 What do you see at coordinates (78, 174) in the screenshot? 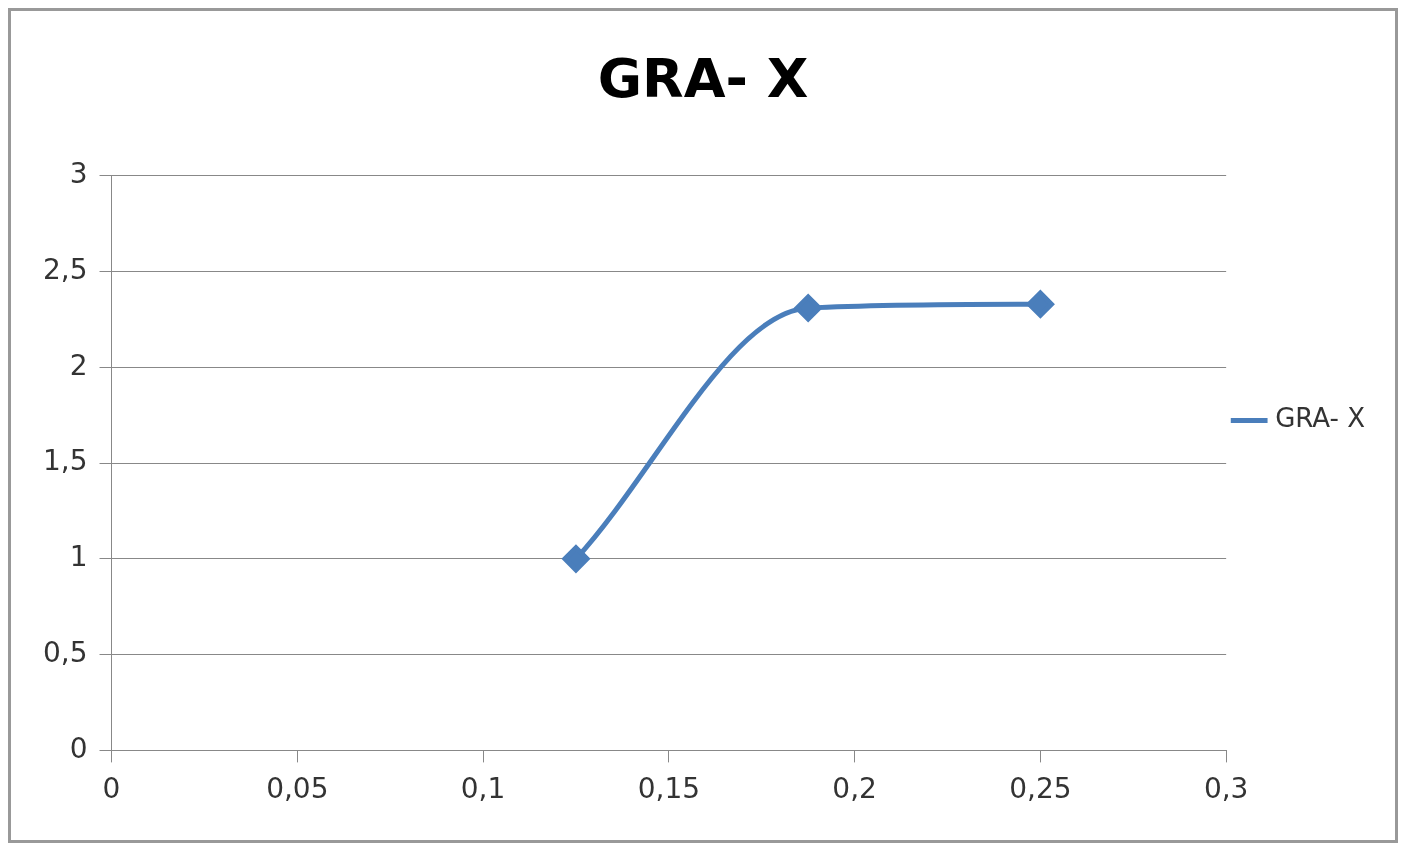
I see `y-tick-label: 3` at bounding box center [78, 174].